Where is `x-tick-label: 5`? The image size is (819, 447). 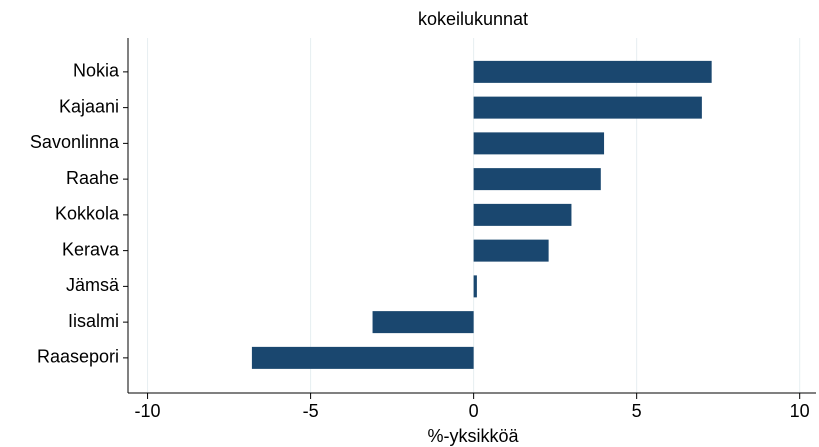
x-tick-label: 5 is located at coordinates (637, 411).